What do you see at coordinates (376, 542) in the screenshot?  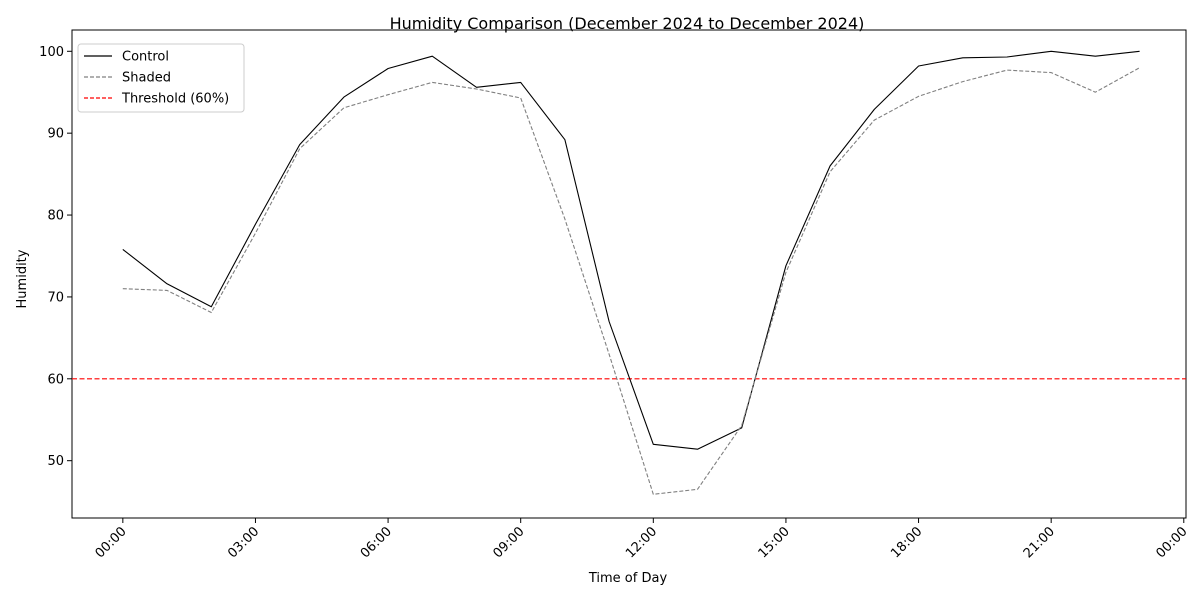 I see `x-tick-label: 06:00` at bounding box center [376, 542].